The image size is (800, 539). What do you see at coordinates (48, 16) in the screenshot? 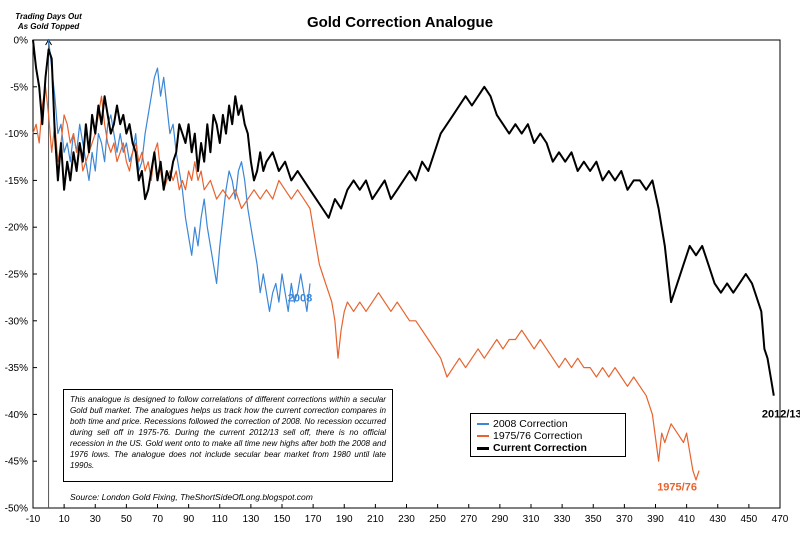
I see `top-marker-label-1: Trading Days Out` at bounding box center [48, 16].